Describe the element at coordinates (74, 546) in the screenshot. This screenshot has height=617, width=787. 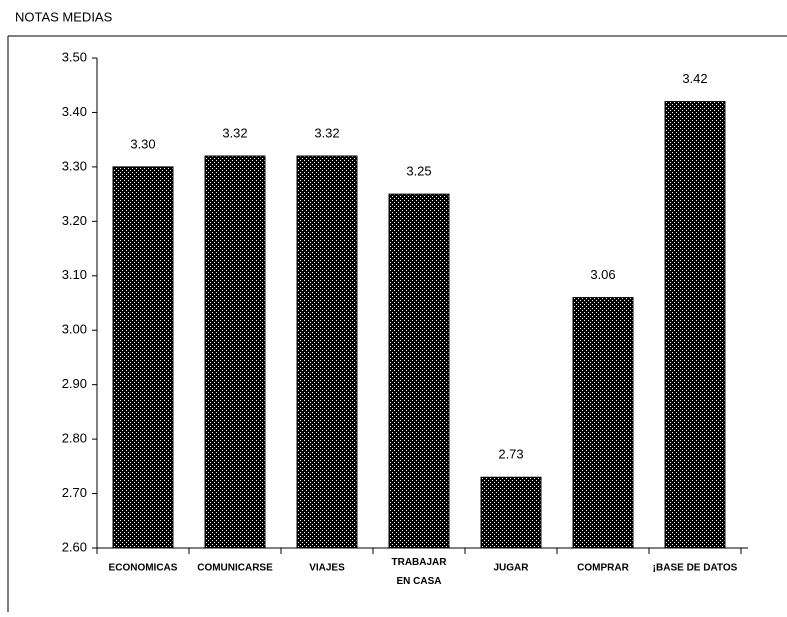
I see `y-tick-label: 2.60` at that location.